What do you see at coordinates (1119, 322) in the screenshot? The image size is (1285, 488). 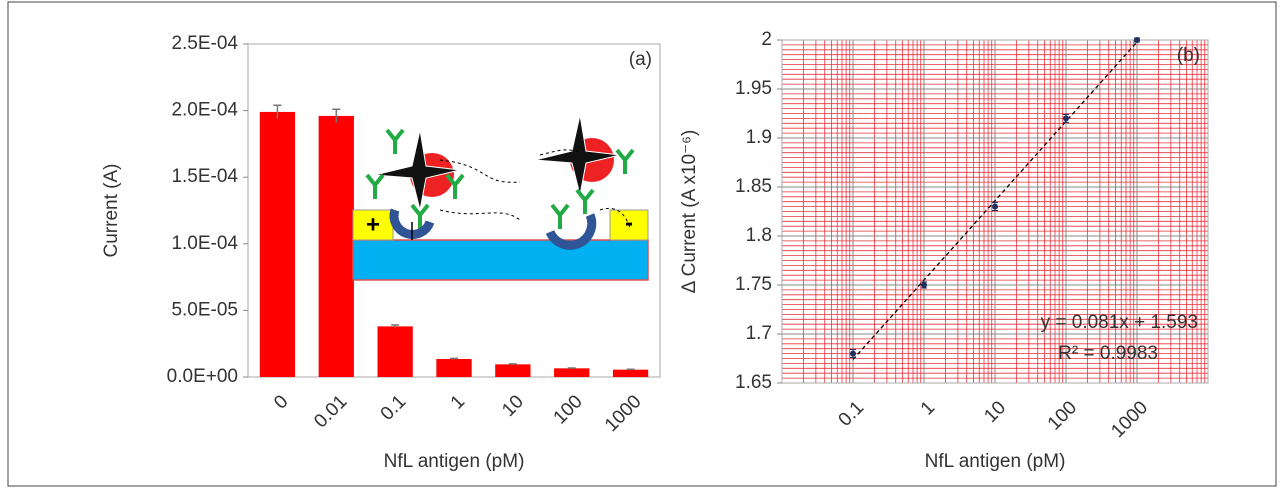 I see `trendline-equation: y = 0.081x + 1.593` at bounding box center [1119, 322].